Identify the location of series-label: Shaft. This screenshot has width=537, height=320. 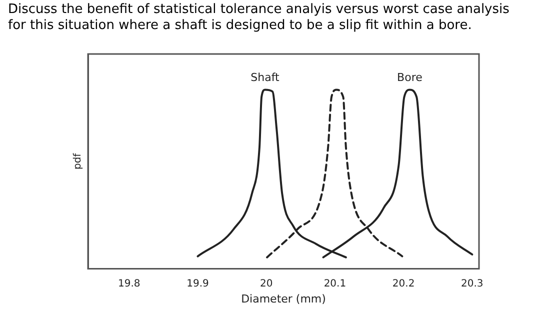
(265, 77).